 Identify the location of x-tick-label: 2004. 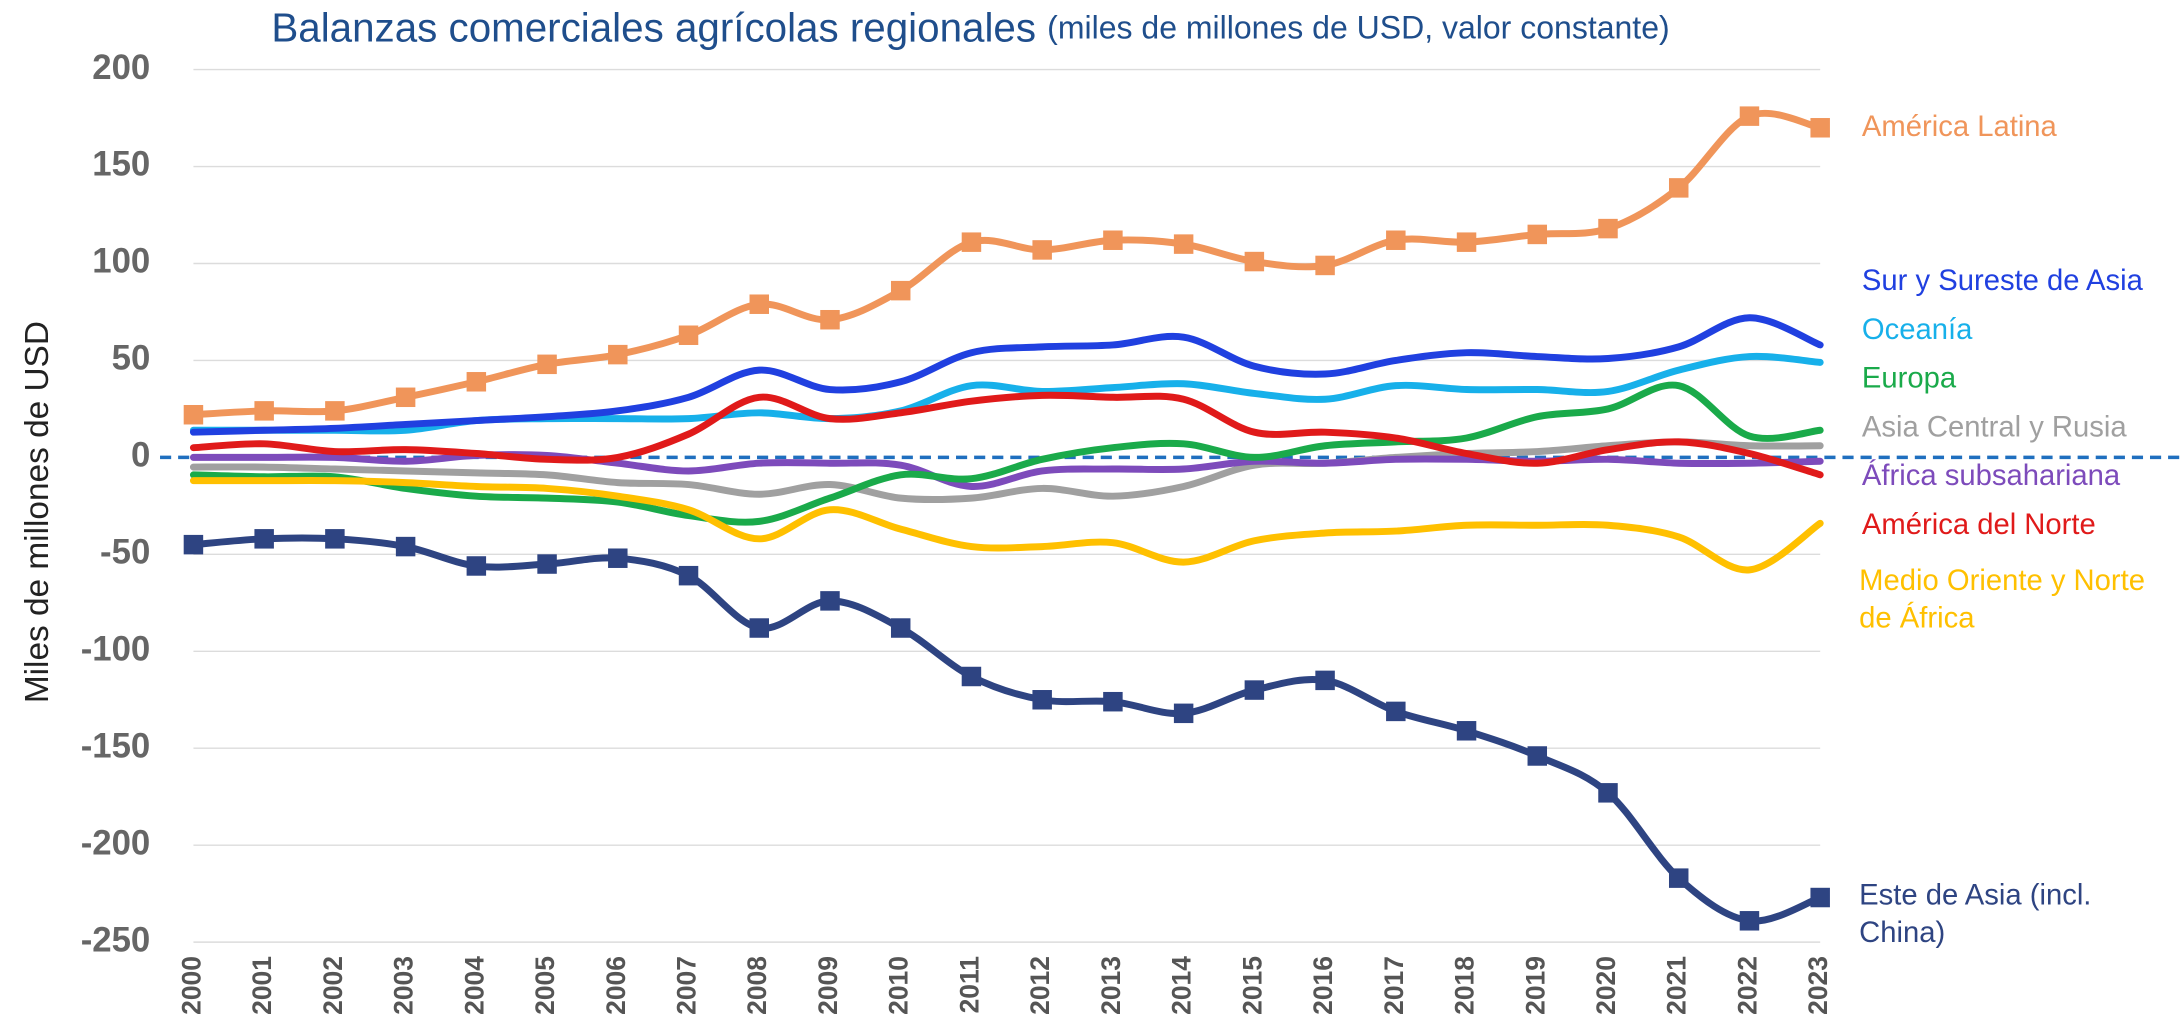
(474, 985).